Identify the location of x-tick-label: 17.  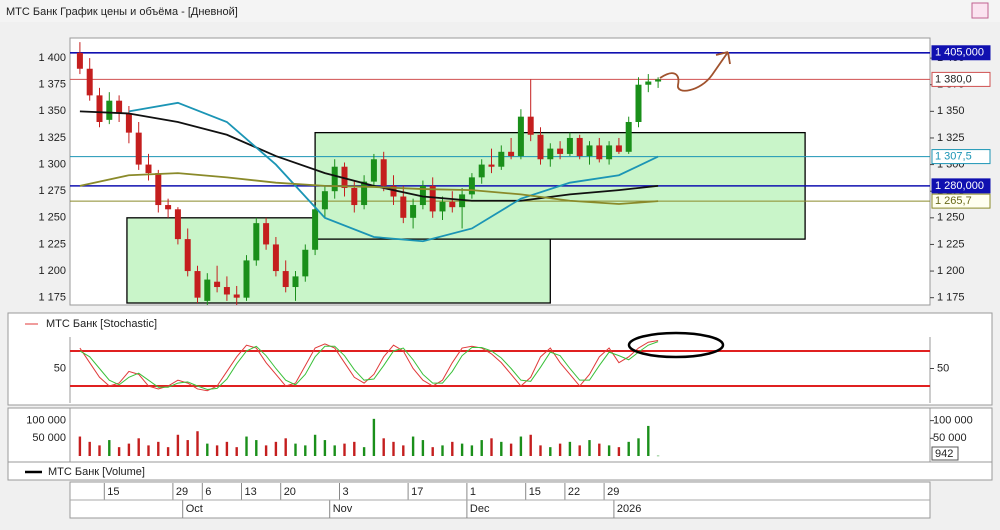
(417, 492).